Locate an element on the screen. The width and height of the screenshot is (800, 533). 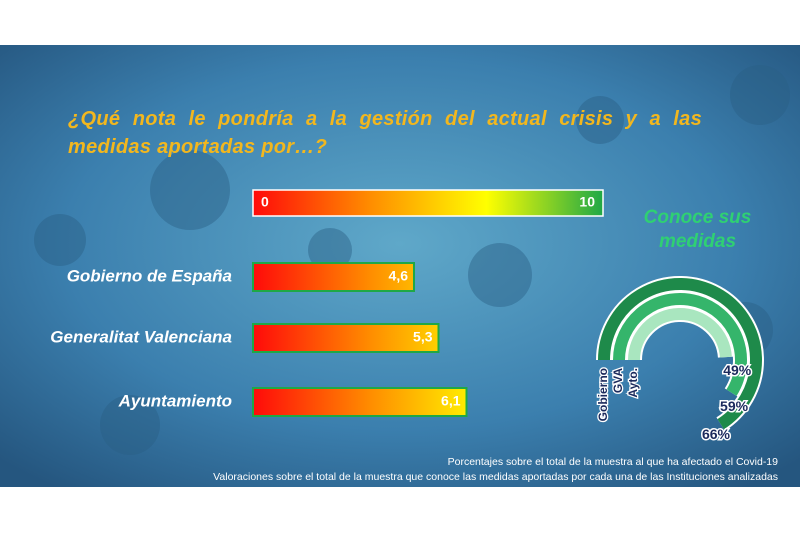
category-label: Generalitat Valenciana is located at coordinates (141, 336).